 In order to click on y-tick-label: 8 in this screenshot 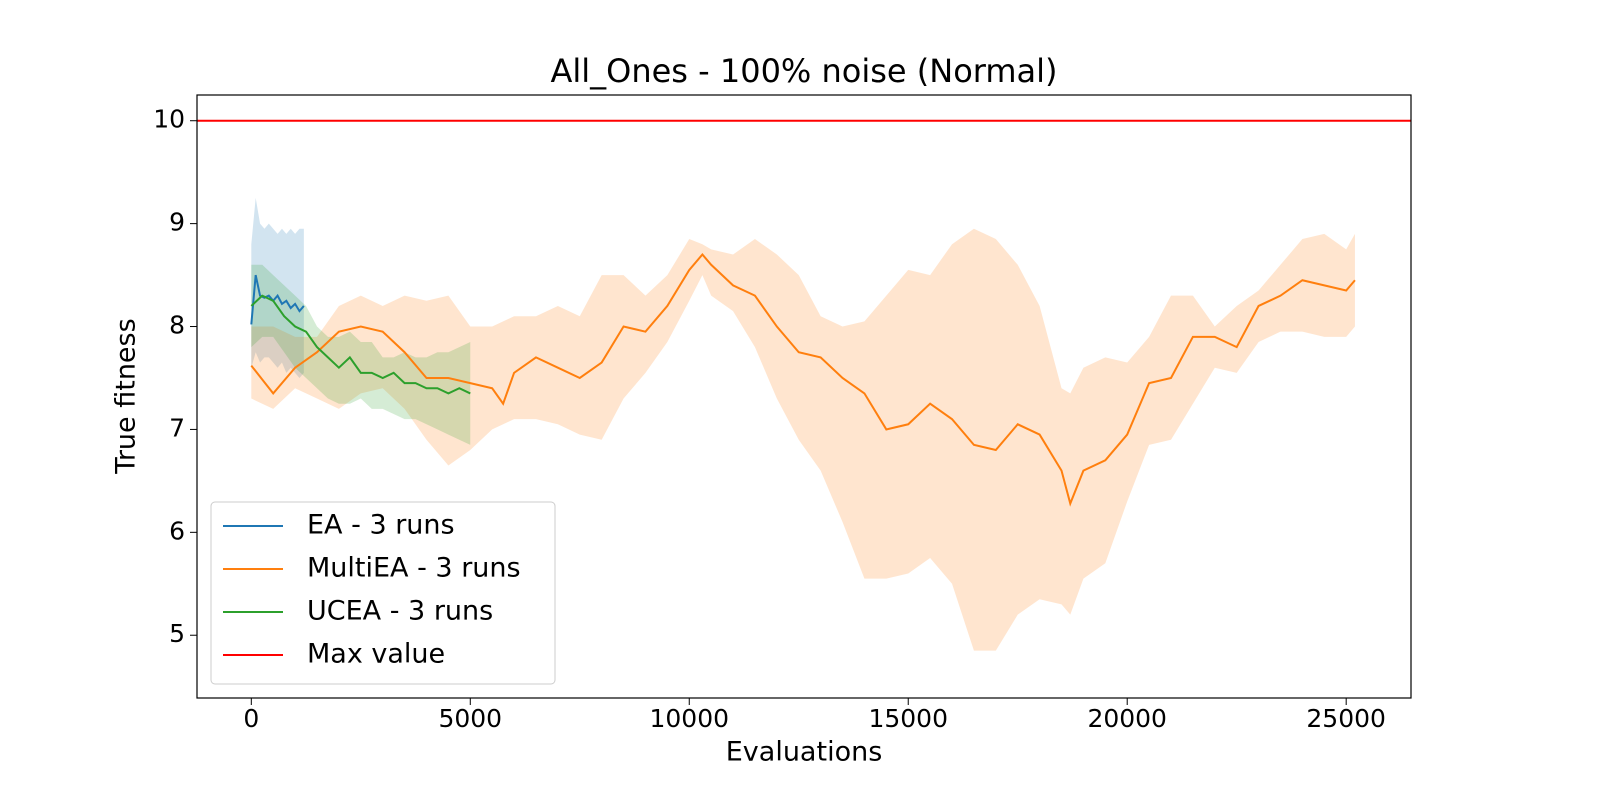, I will do `click(177, 325)`.